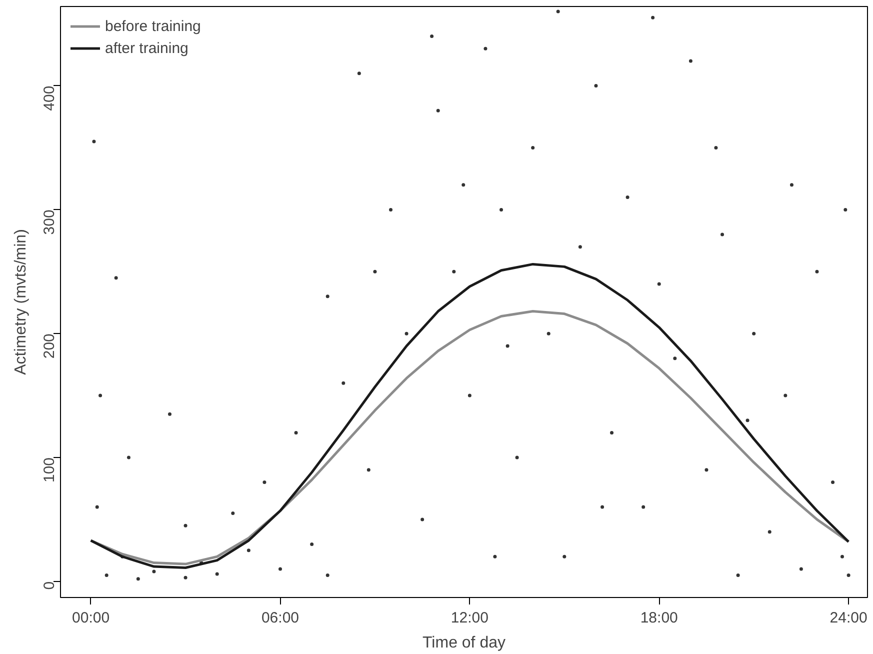  What do you see at coordinates (469, 618) in the screenshot?
I see `x-tick-label: 12:00` at bounding box center [469, 618].